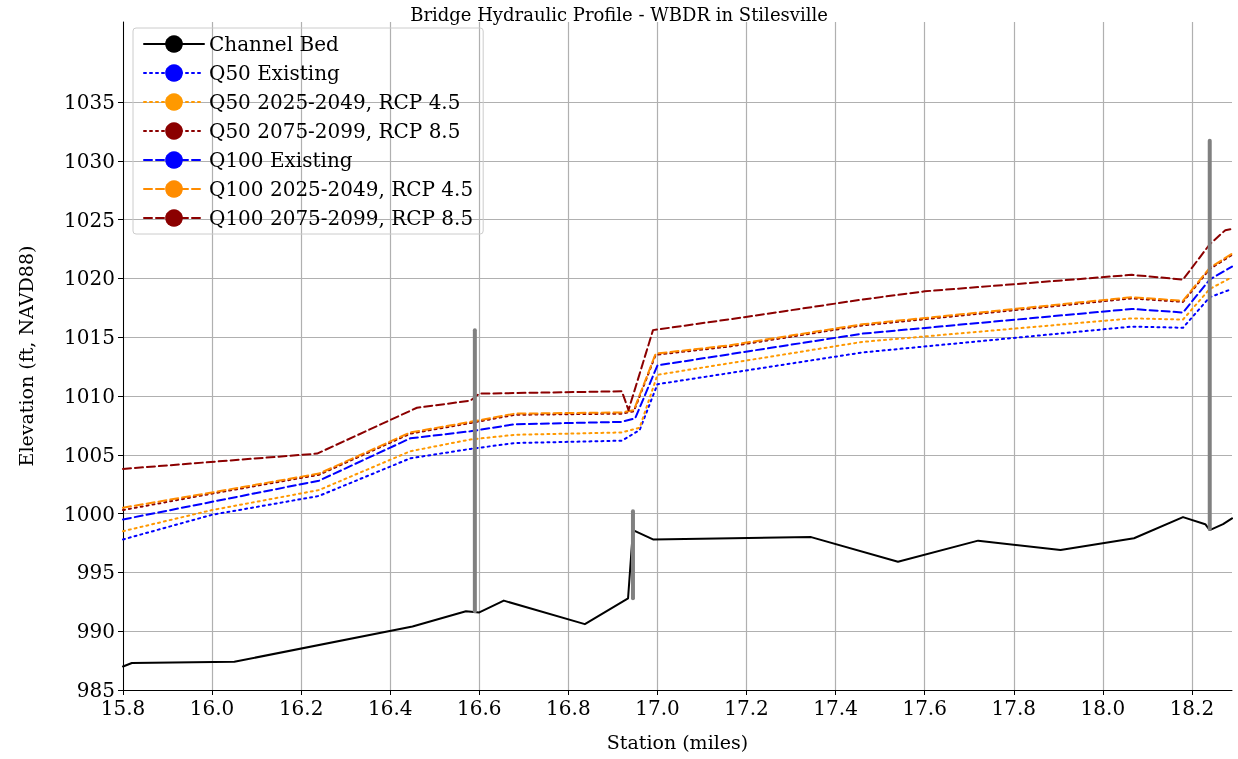 The height and width of the screenshot is (759, 1238). Describe the element at coordinates (479, 708) in the screenshot. I see `x-tick-label: 16.6` at that location.